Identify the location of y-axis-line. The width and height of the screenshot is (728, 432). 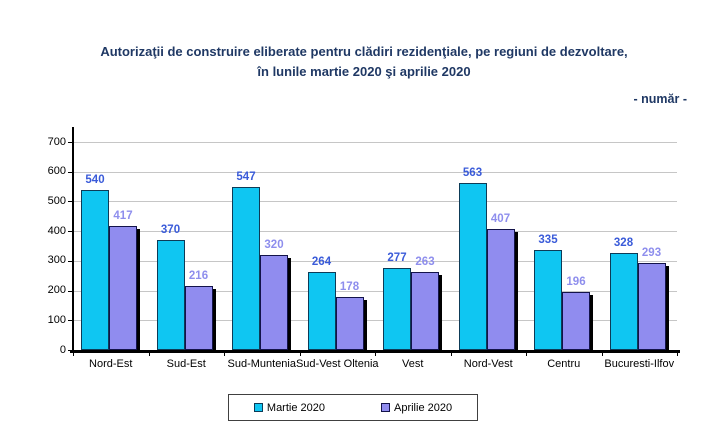
(73, 240).